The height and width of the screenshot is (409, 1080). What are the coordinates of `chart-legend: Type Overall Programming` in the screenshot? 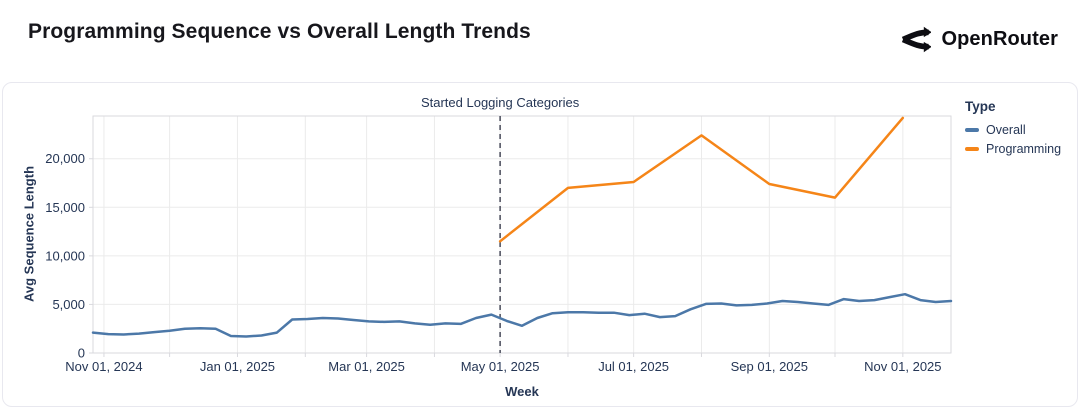 It's located at (1013, 130).